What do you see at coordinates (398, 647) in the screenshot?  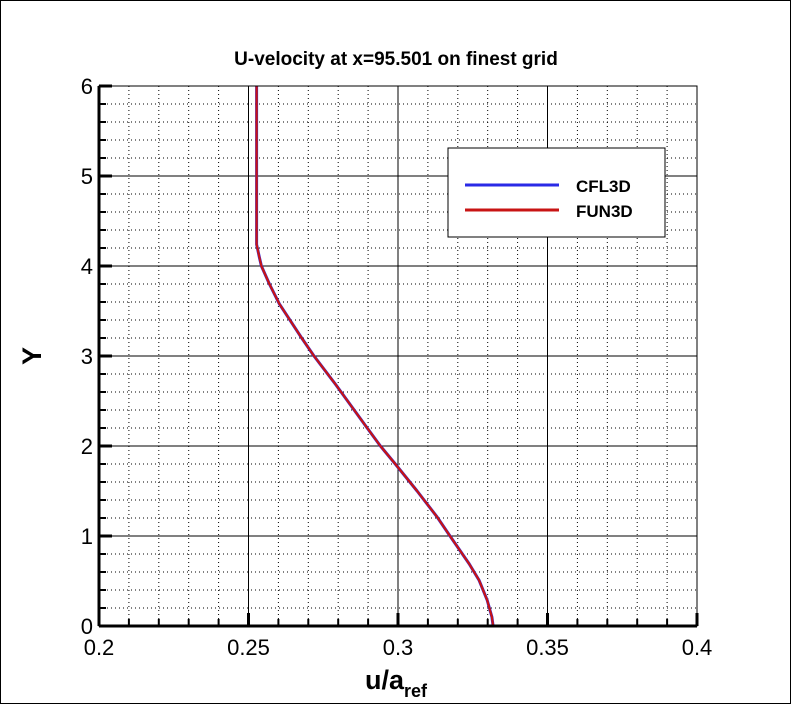 I see `x-tick-label: 0.3` at bounding box center [398, 647].